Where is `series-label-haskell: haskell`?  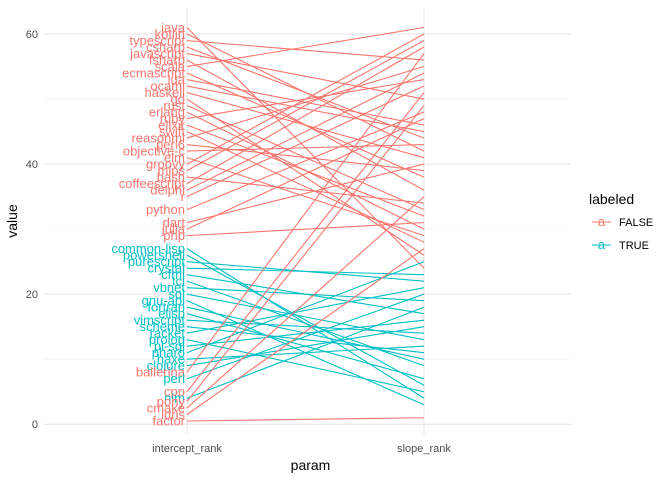
series-label-haskell: haskell is located at coordinates (165, 92).